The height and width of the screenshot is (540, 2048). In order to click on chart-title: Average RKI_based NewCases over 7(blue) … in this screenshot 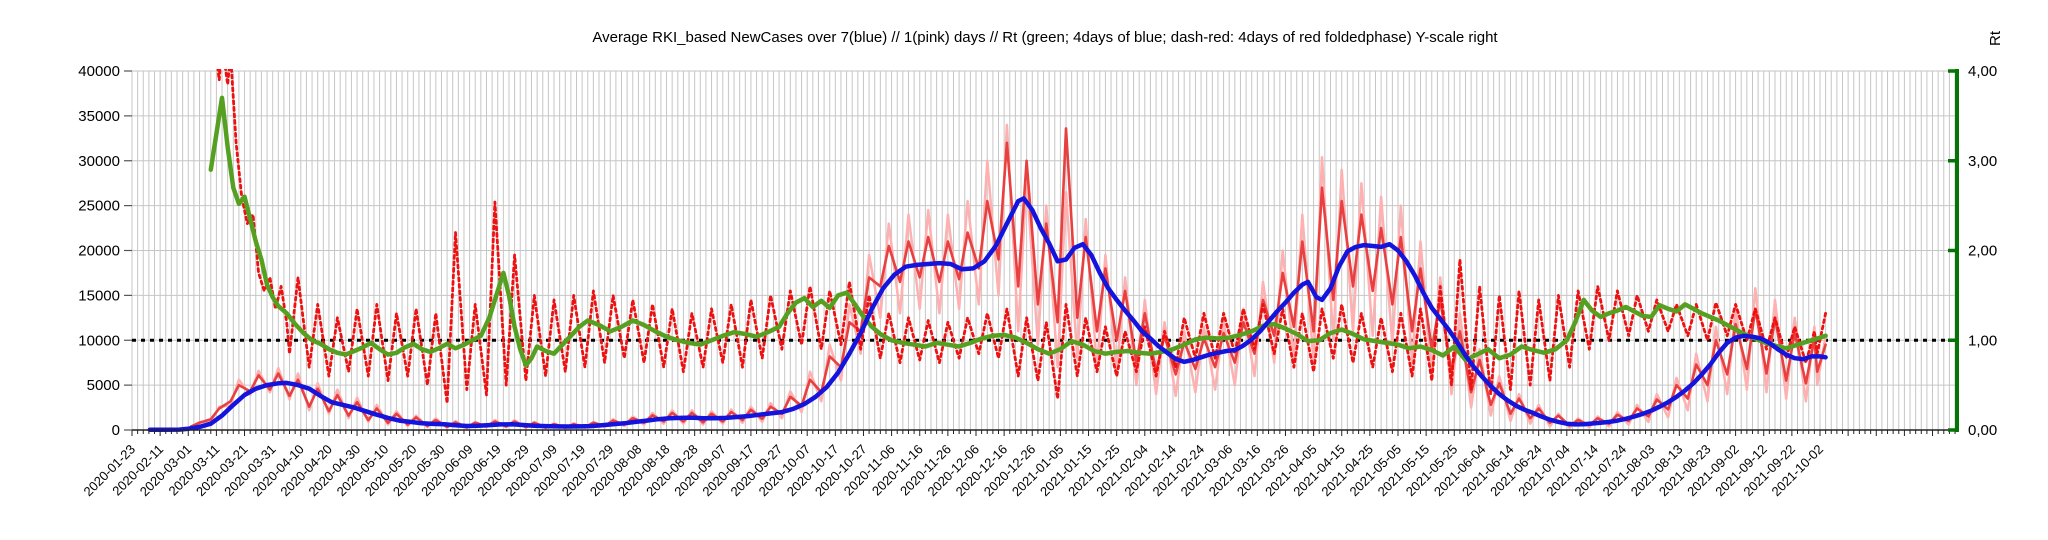, I will do `click(1045, 37)`.